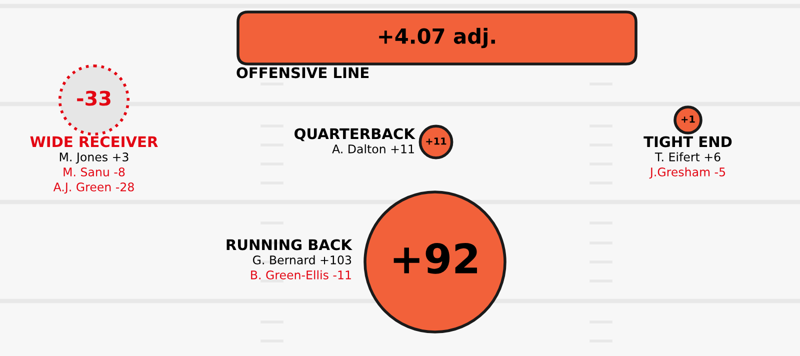  What do you see at coordinates (687, 157) in the screenshot?
I see `text: T. Eifert +6` at bounding box center [687, 157].